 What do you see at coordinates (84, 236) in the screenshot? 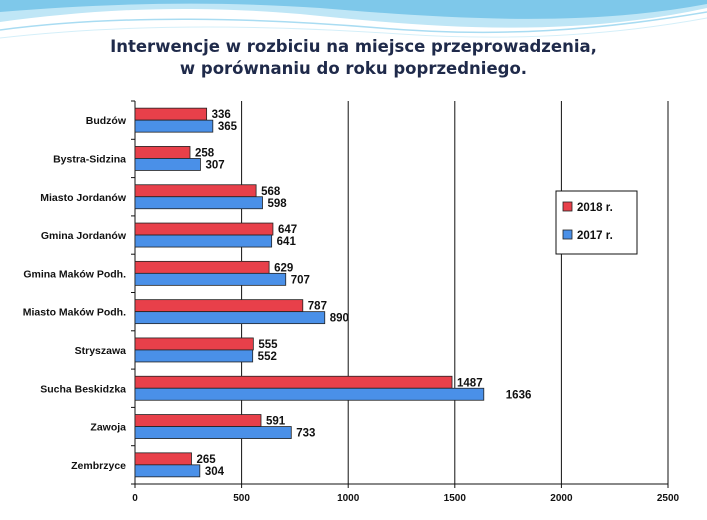
I see `category-label-3: Gmina Jordanów` at bounding box center [84, 236].